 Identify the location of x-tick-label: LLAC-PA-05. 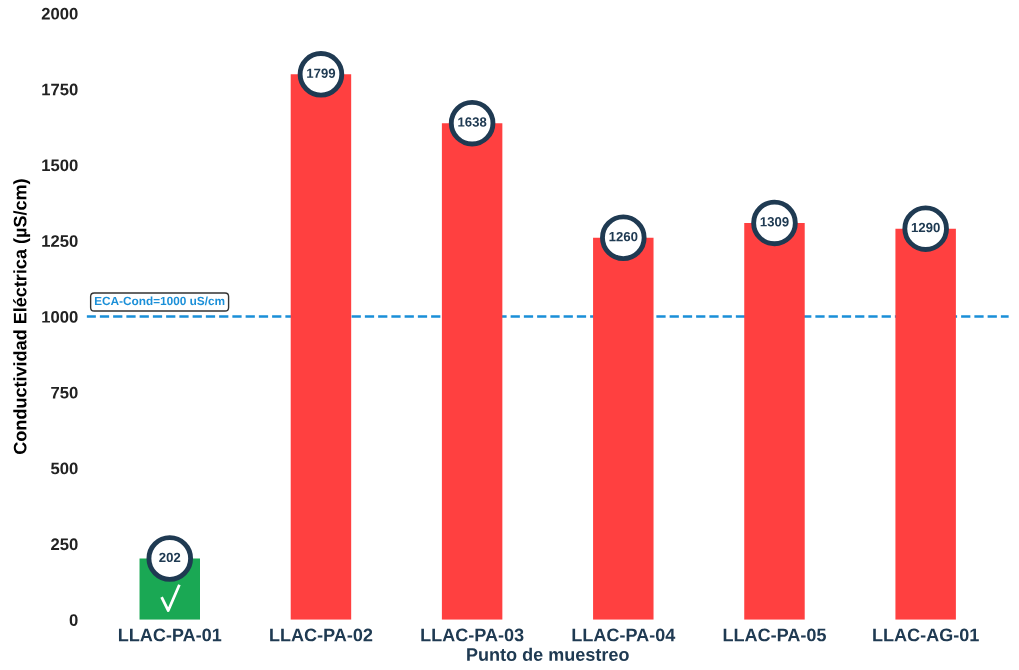
(774, 635).